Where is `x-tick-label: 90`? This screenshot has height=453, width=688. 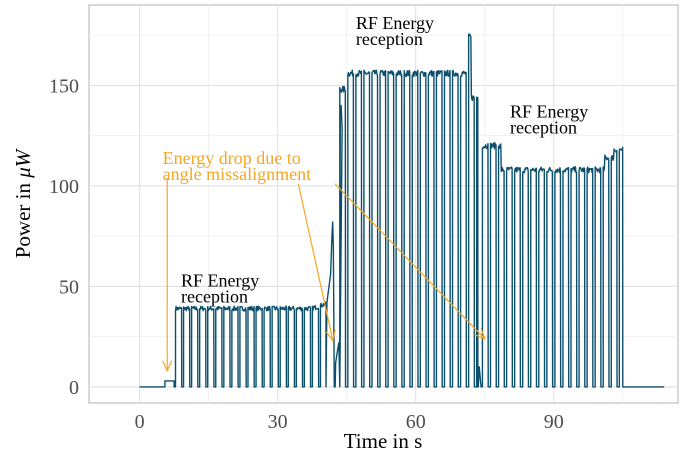 x-tick-label: 90 is located at coordinates (554, 422).